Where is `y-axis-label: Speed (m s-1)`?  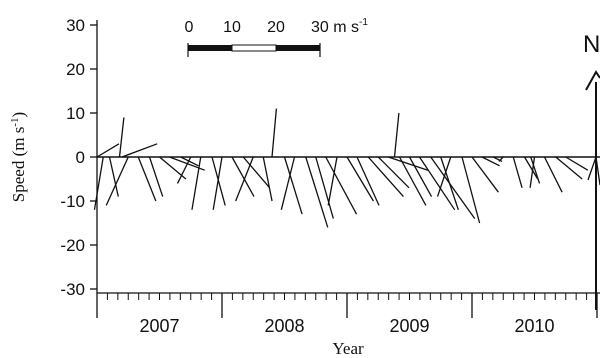
y-axis-label: Speed (m s-1) is located at coordinates (18, 157).